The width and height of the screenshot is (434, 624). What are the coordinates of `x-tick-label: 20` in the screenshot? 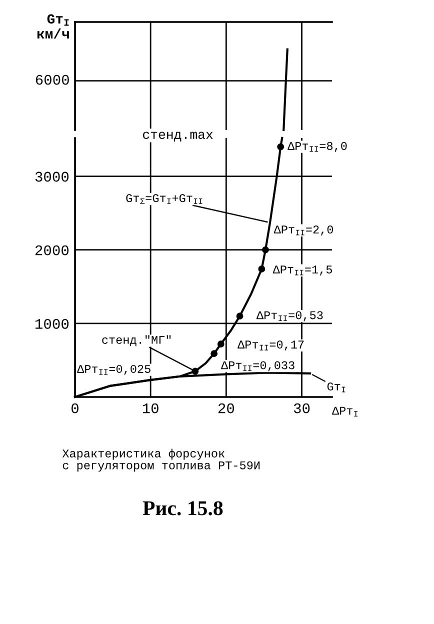 It's located at (226, 408).